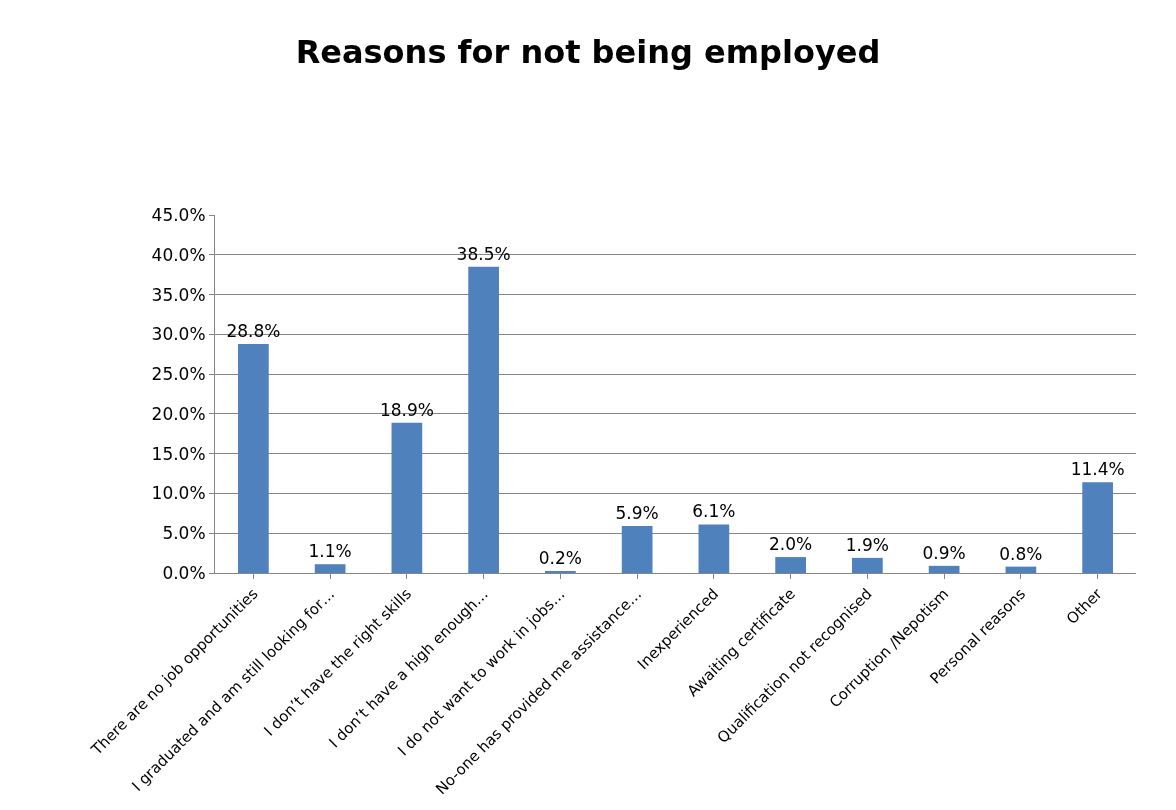 This screenshot has height=810, width=1176. Describe the element at coordinates (253, 330) in the screenshot. I see `data-label: 28.8%` at that location.